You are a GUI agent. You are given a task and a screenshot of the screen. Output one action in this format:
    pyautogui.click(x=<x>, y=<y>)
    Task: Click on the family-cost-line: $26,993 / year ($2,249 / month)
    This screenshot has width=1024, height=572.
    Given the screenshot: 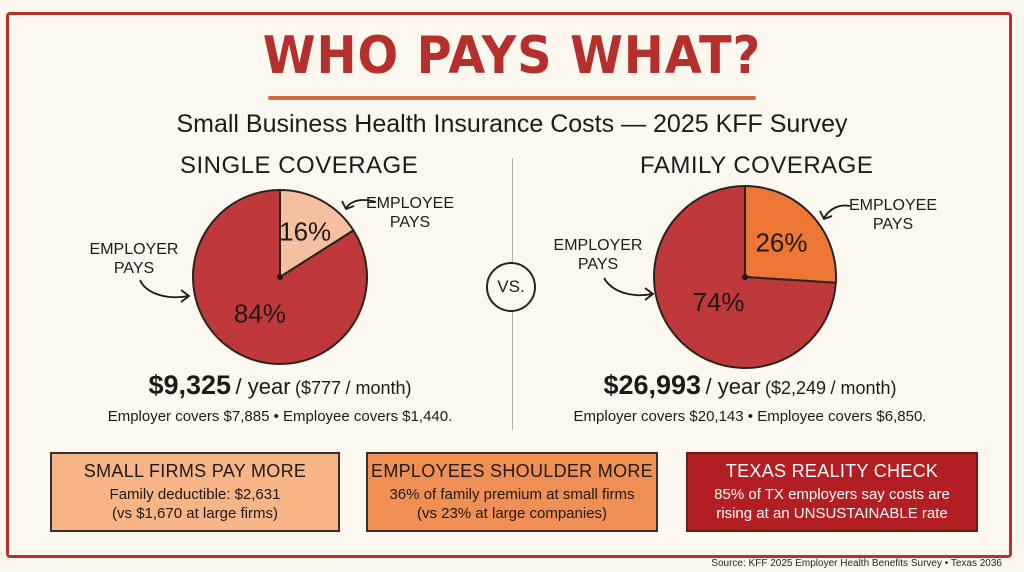 What is the action you would take?
    pyautogui.click(x=750, y=385)
    